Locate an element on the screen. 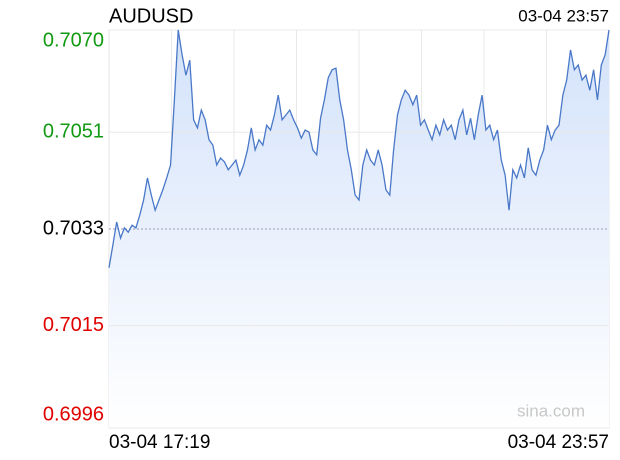  chart-title: AUDUSD is located at coordinates (151, 16).